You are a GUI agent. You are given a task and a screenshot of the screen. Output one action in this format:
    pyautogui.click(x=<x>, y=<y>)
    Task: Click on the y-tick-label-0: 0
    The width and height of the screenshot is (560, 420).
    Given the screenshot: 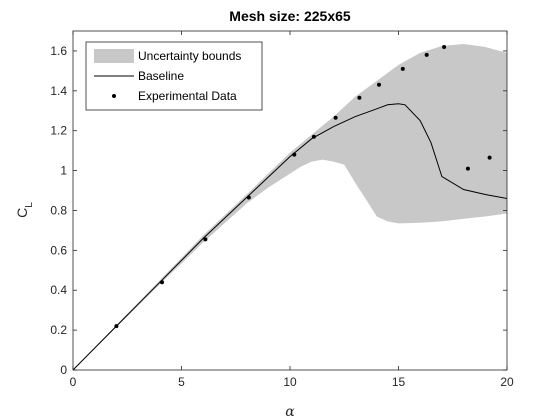 What is the action you would take?
    pyautogui.click(x=63, y=370)
    